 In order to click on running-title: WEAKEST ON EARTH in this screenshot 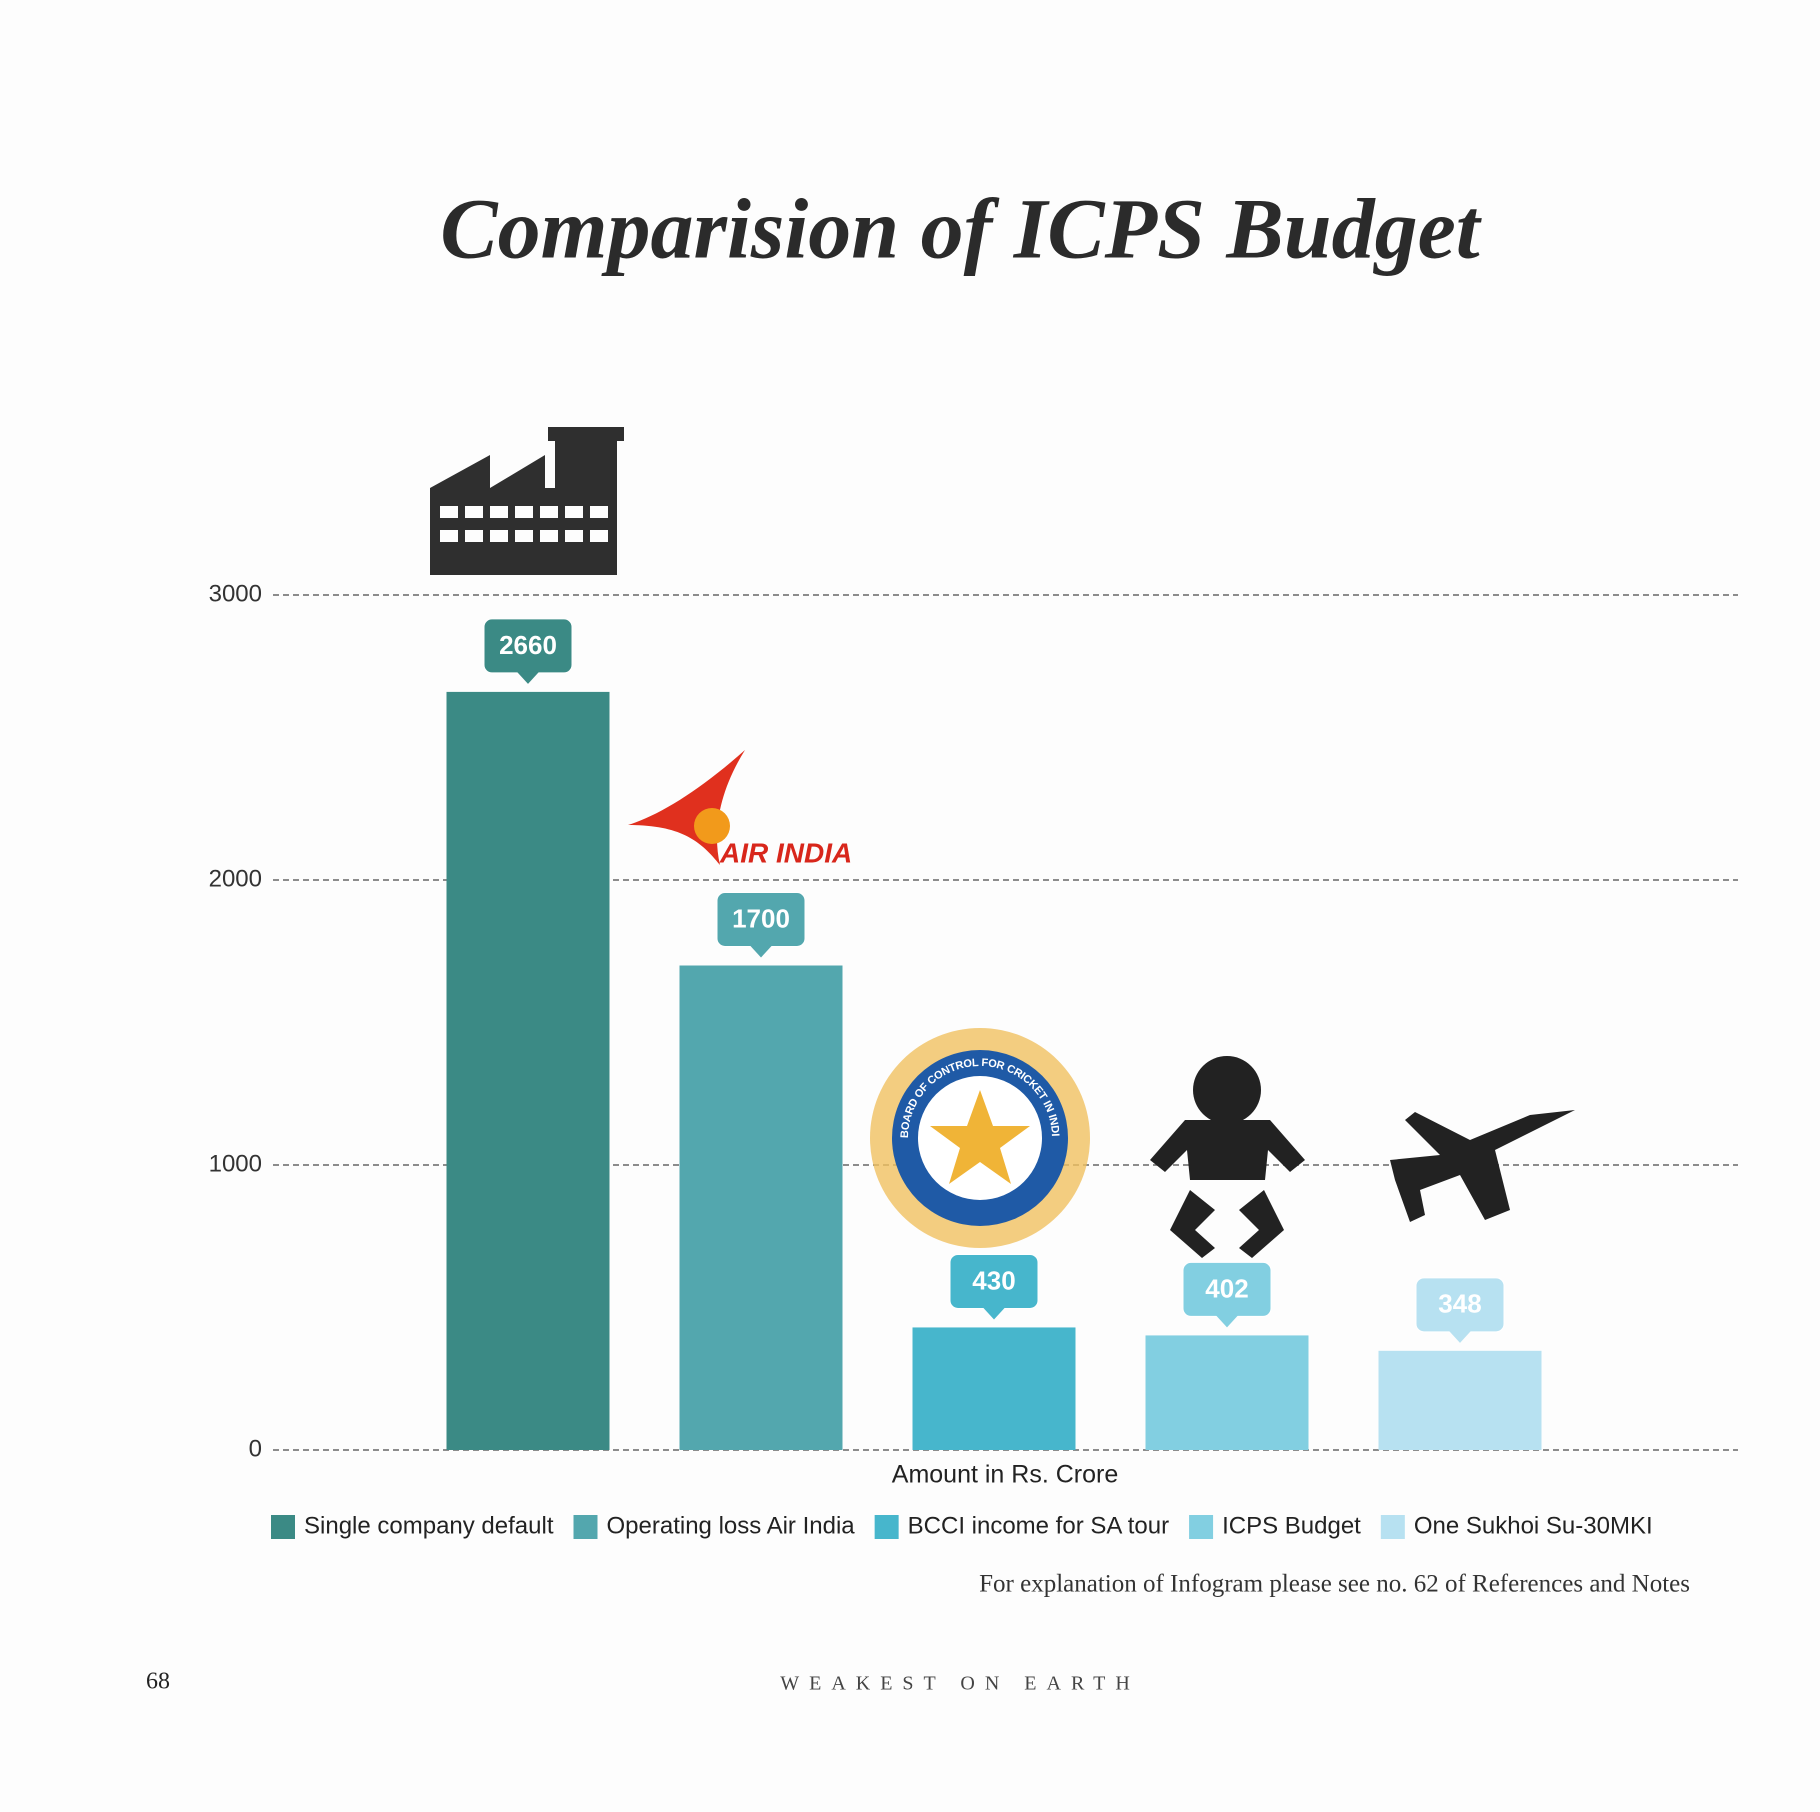, I will do `click(960, 1684)`.